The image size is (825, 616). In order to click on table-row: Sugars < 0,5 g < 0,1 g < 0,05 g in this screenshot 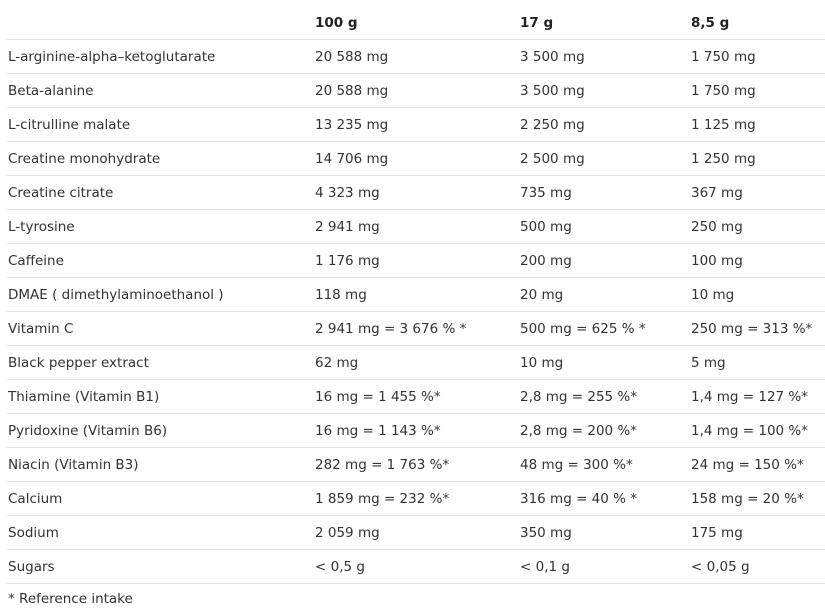, I will do `click(416, 566)`.